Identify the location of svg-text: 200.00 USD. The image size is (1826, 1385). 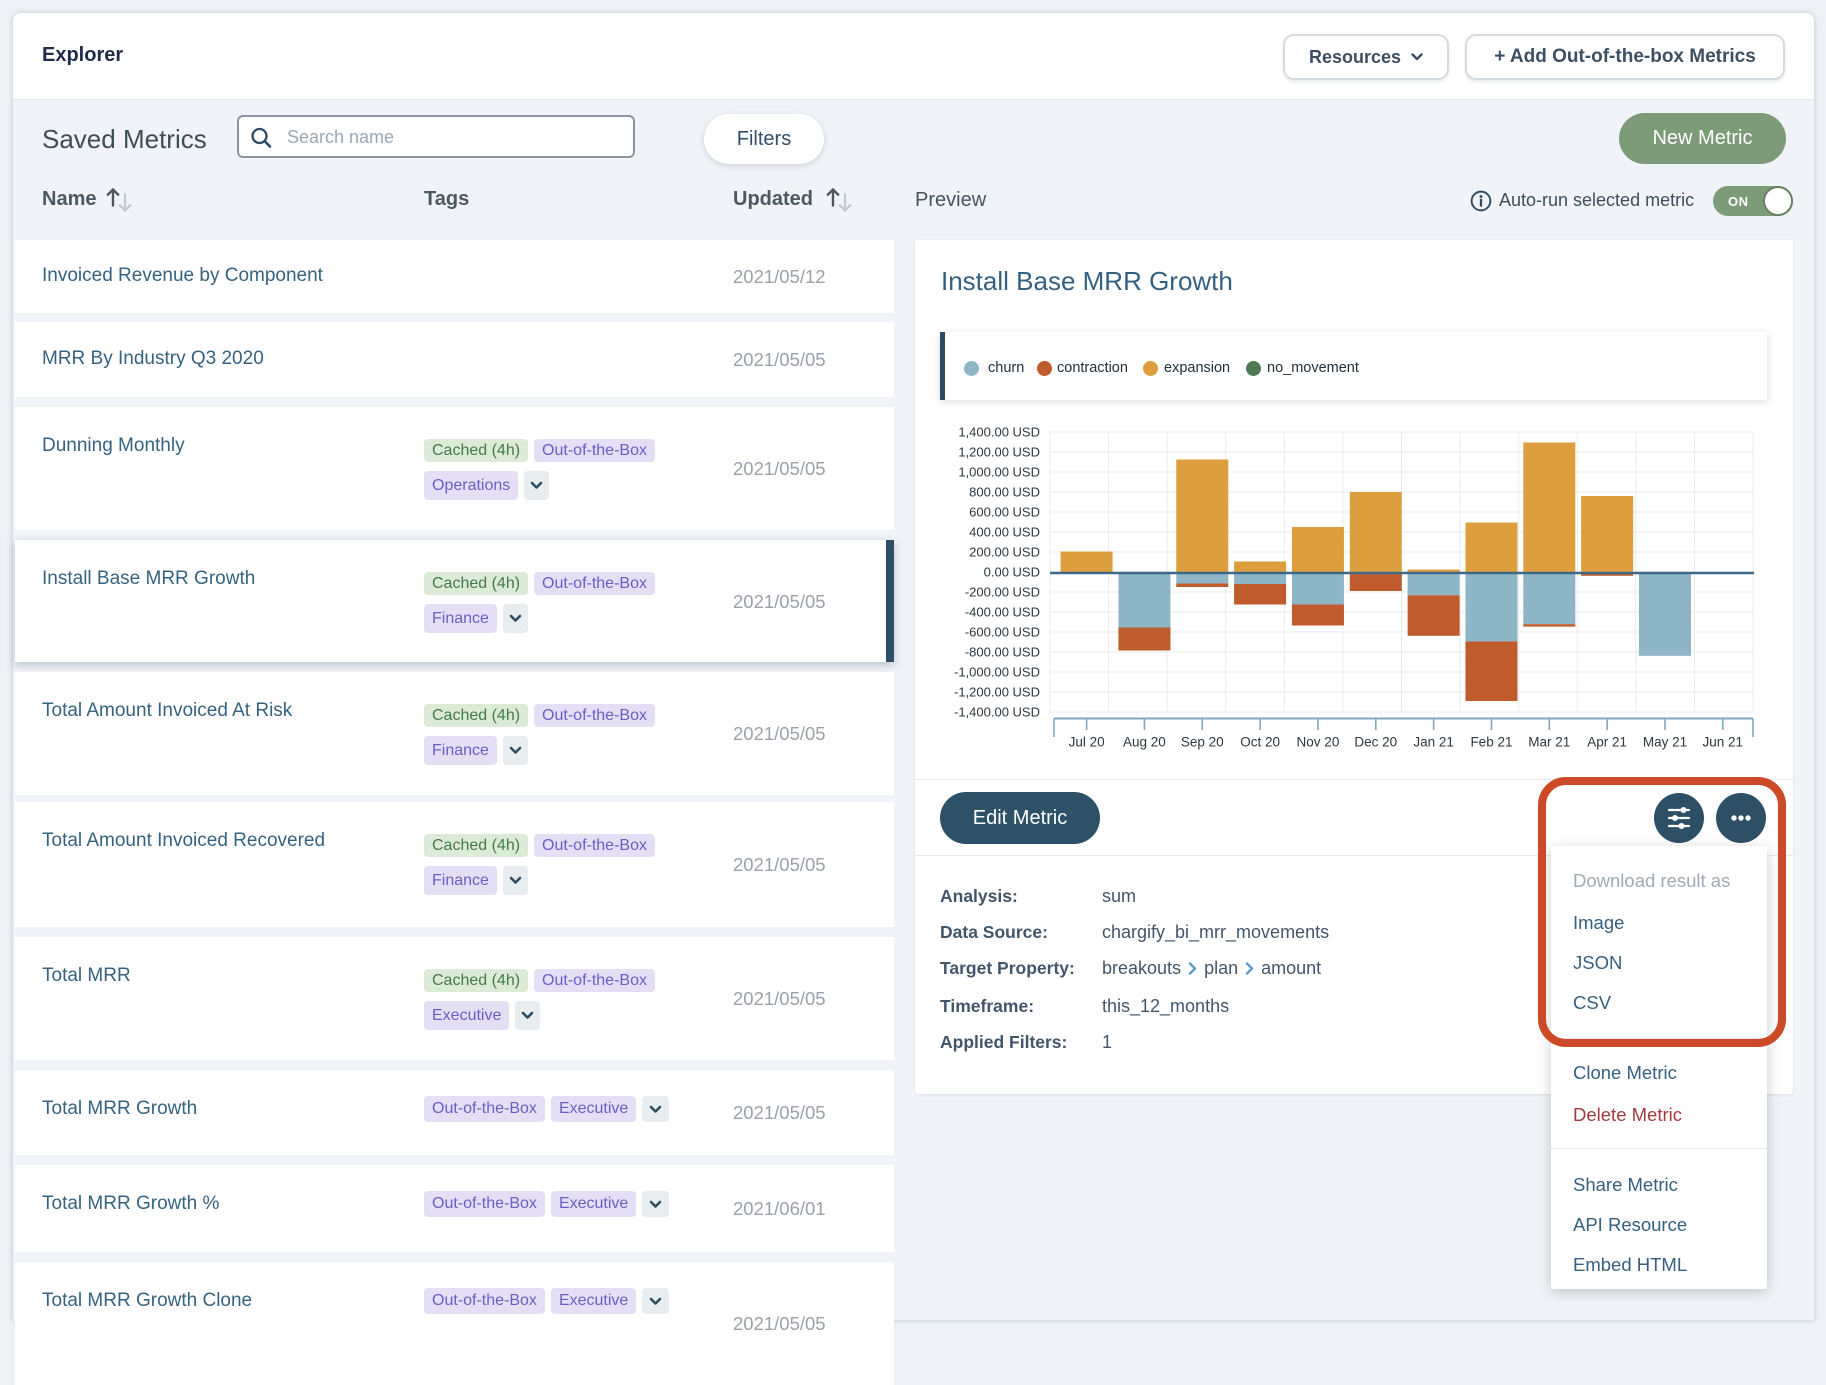
(1004, 552).